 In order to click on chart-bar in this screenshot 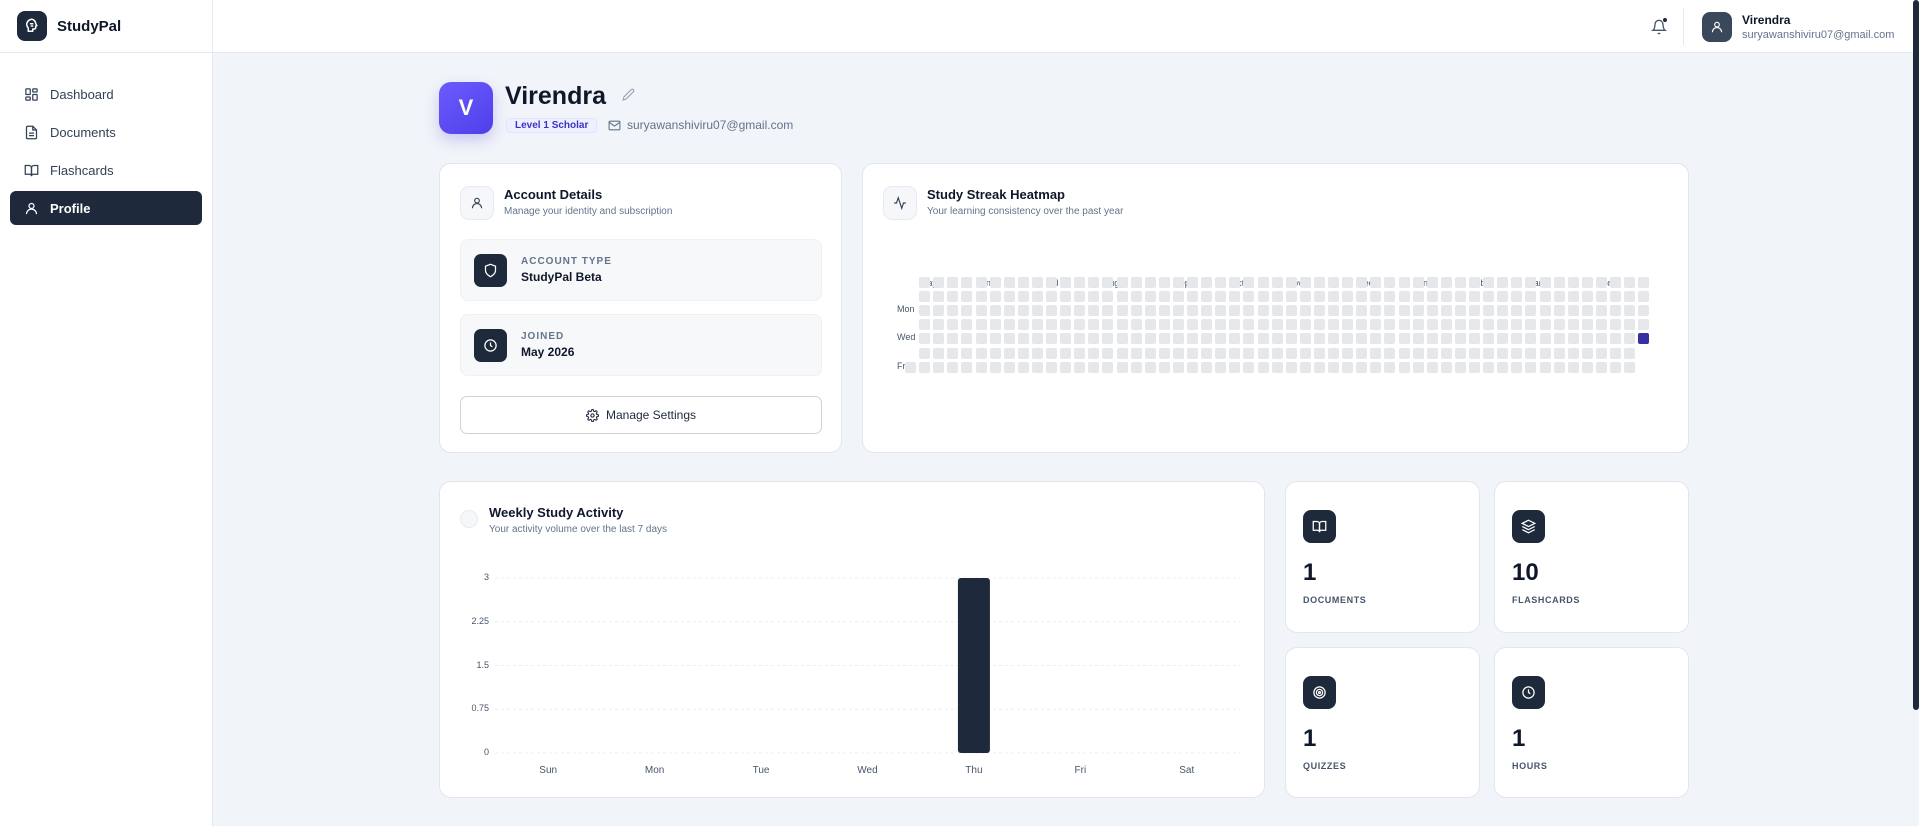, I will do `click(973, 665)`.